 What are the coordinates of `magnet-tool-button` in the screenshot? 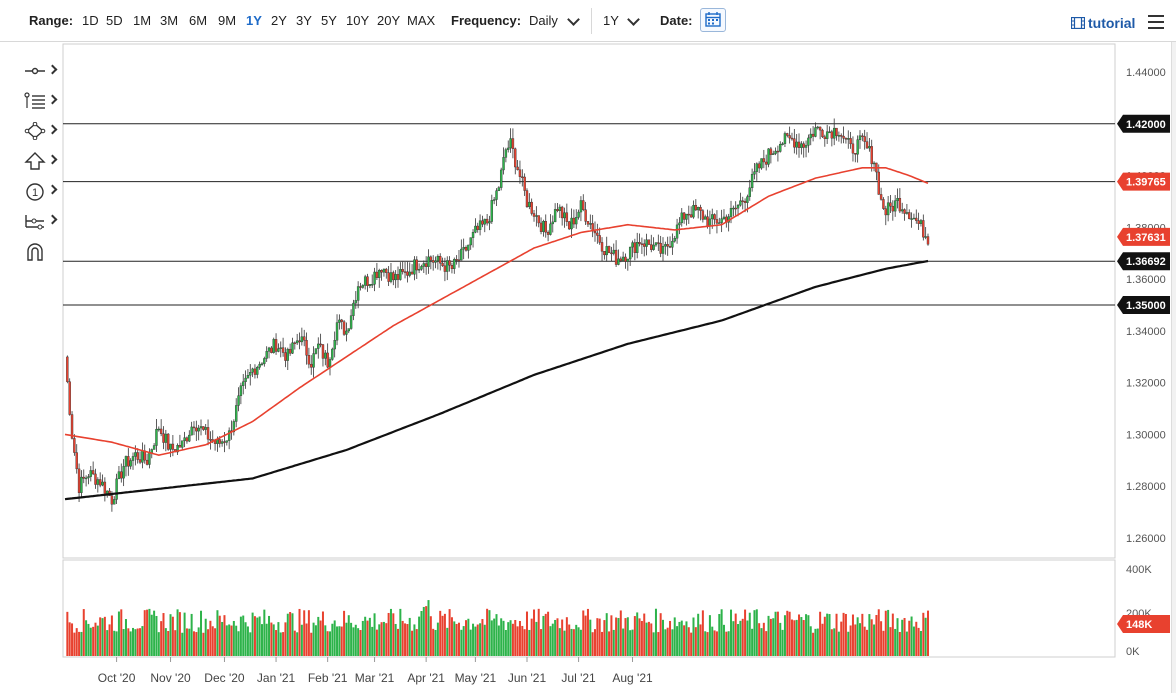 It's located at (40, 251).